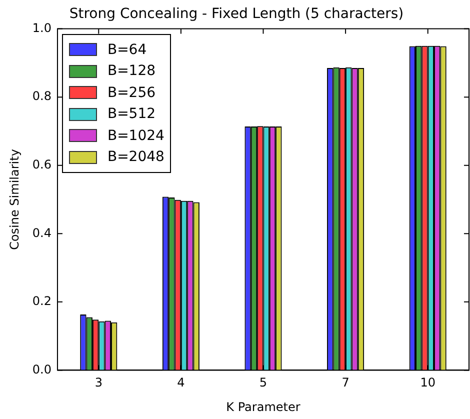 The height and width of the screenshot is (419, 470). What do you see at coordinates (131, 93) in the screenshot?
I see `legend-label: B=256` at bounding box center [131, 93].